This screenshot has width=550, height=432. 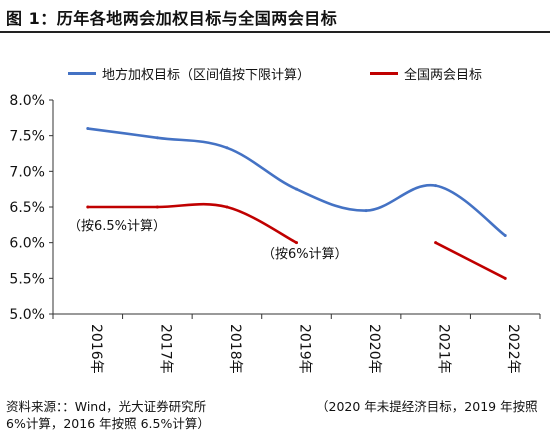 I want to click on x-tick-label: 2017年, so click(x=165, y=349).